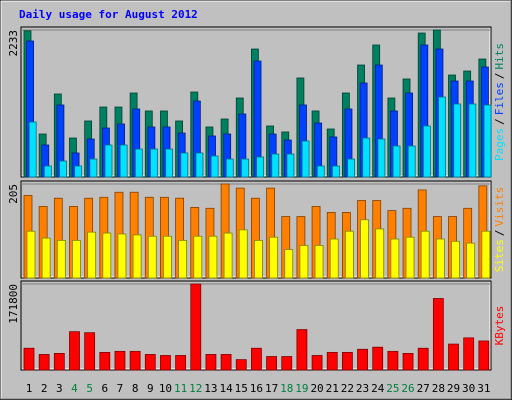 The height and width of the screenshot is (400, 512). What do you see at coordinates (210, 388) in the screenshot?
I see `x-tick-label: 13` at bounding box center [210, 388].